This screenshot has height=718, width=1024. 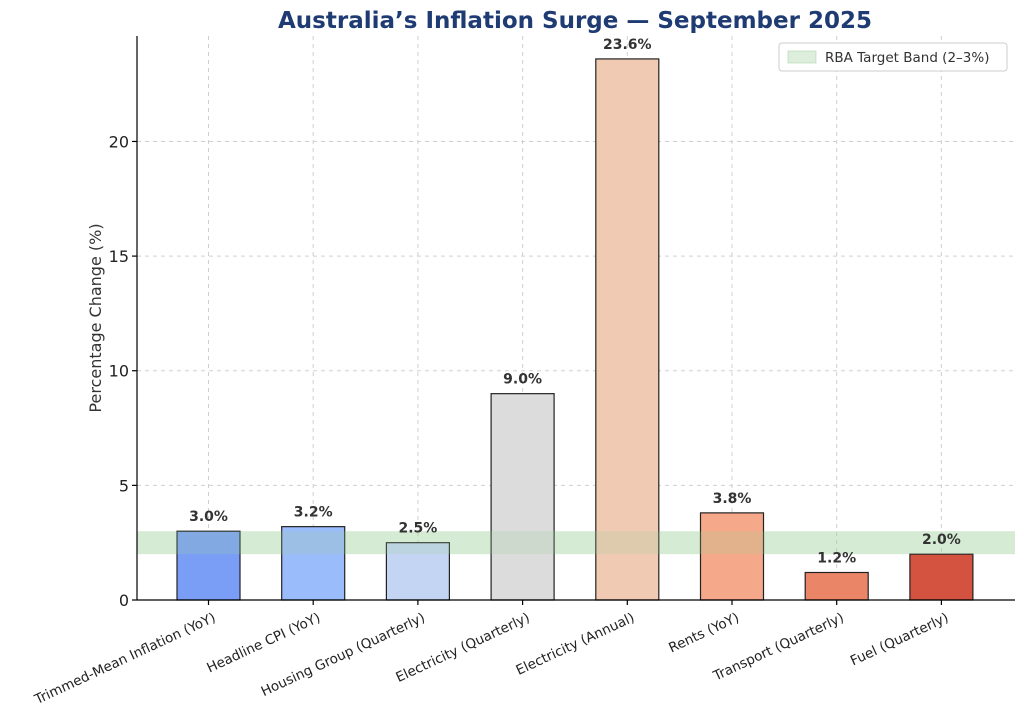 I want to click on y-tick-label: 20, so click(x=119, y=141).